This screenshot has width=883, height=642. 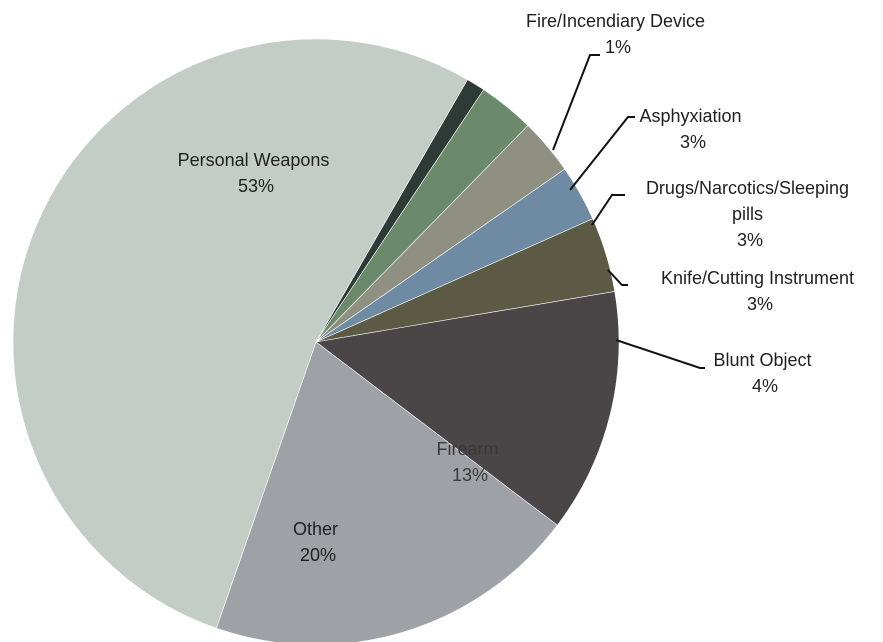 I want to click on pie-slice-firearm, so click(x=467, y=408).